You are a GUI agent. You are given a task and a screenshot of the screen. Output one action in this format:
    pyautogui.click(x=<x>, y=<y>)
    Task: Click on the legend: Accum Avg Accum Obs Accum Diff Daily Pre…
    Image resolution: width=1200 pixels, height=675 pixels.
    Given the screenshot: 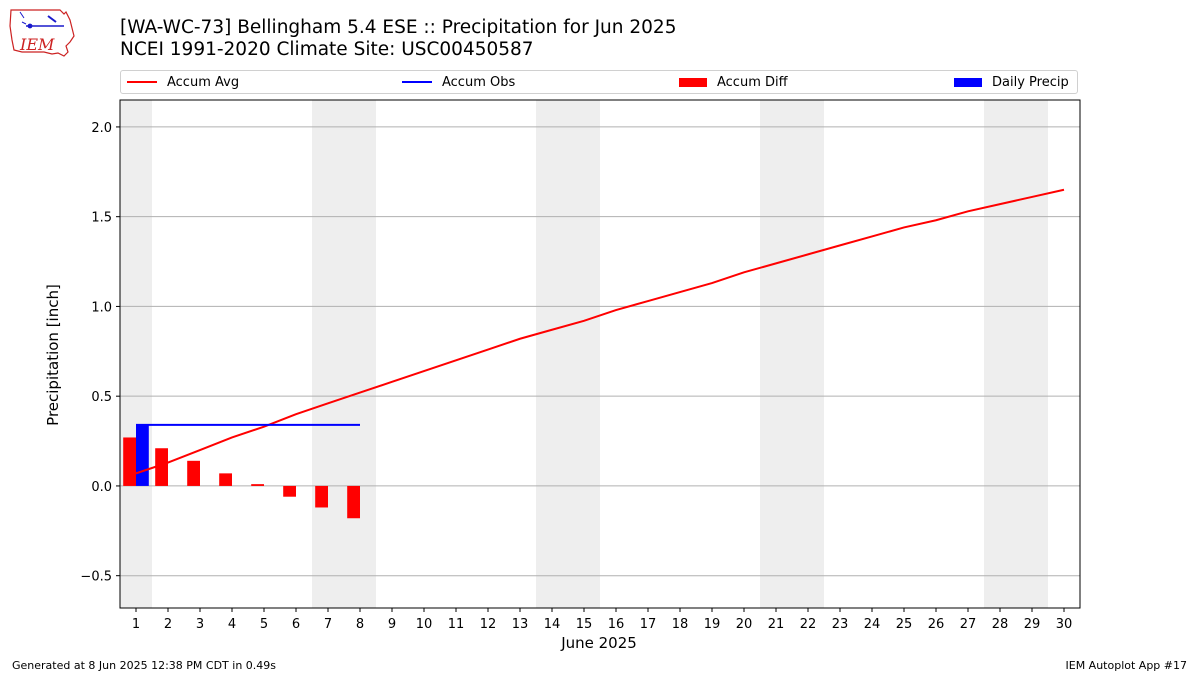 What is the action you would take?
    pyautogui.click(x=599, y=82)
    